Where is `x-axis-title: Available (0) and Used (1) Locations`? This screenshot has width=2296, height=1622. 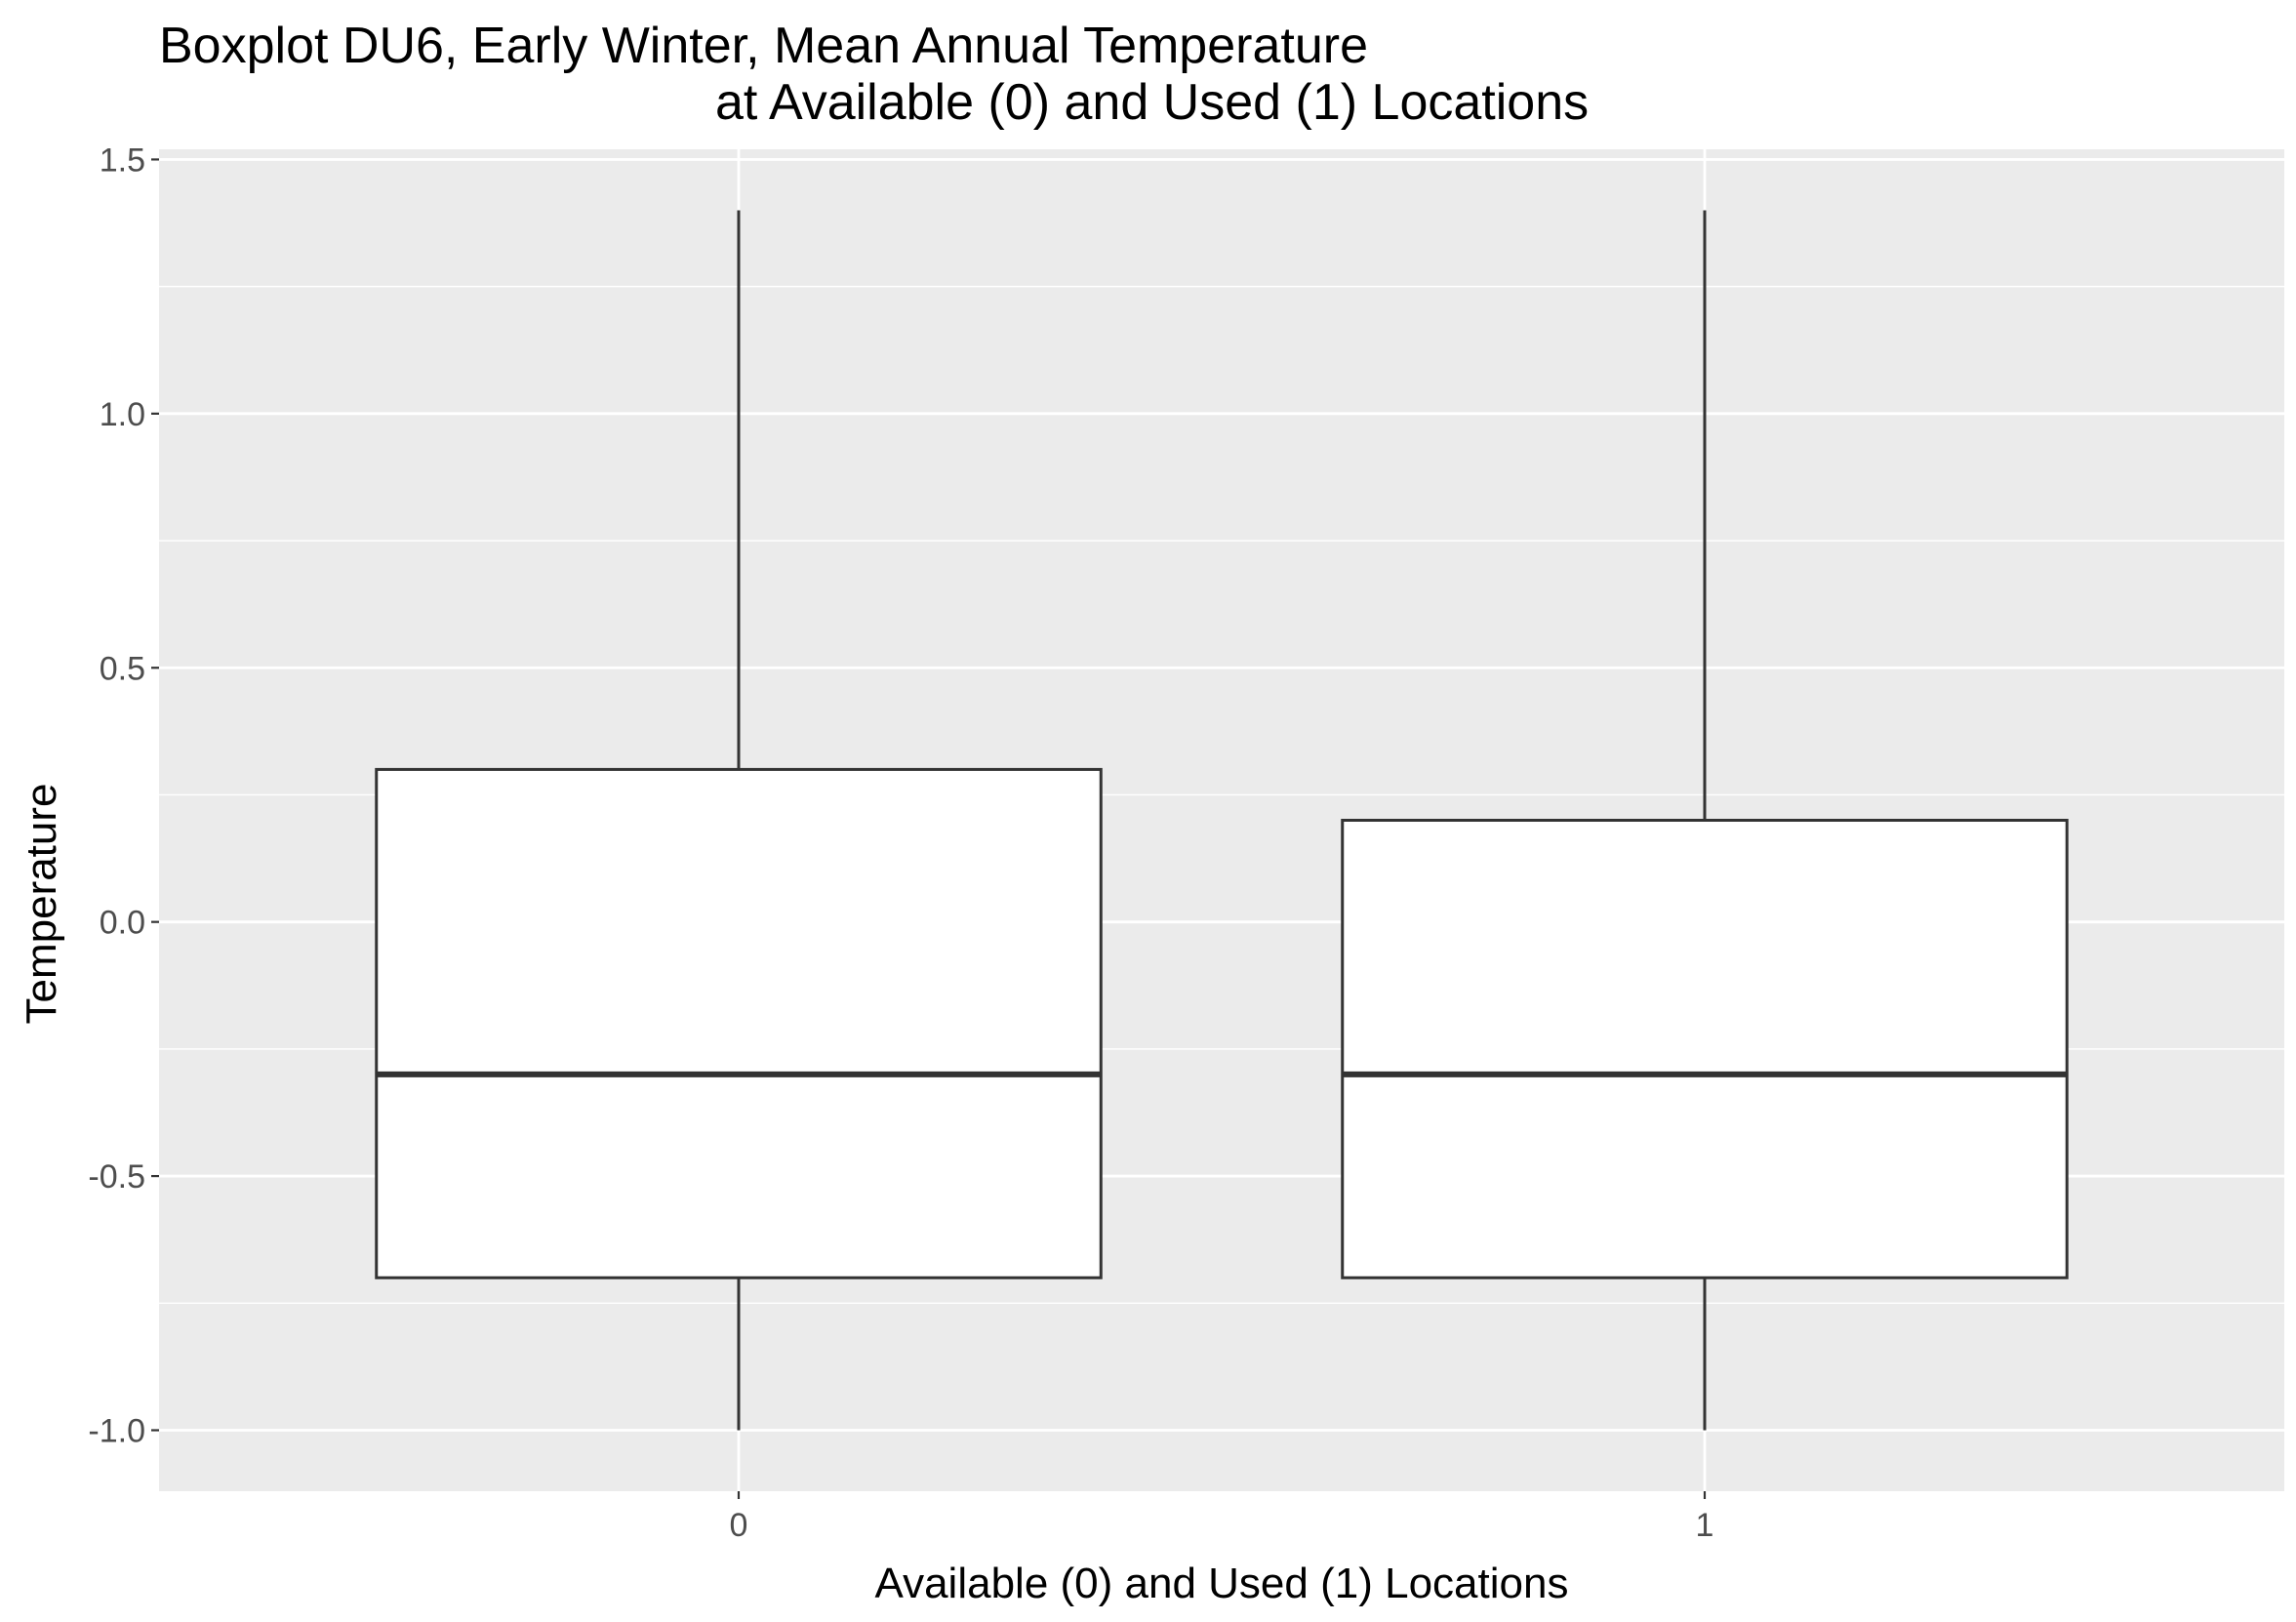
x-axis-title: Available (0) and Used (1) Locations is located at coordinates (1222, 1583).